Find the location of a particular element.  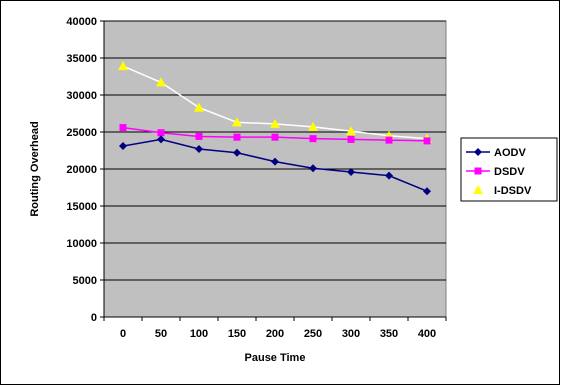

legend: AODV DSDV I-DSDV is located at coordinates (509, 169).